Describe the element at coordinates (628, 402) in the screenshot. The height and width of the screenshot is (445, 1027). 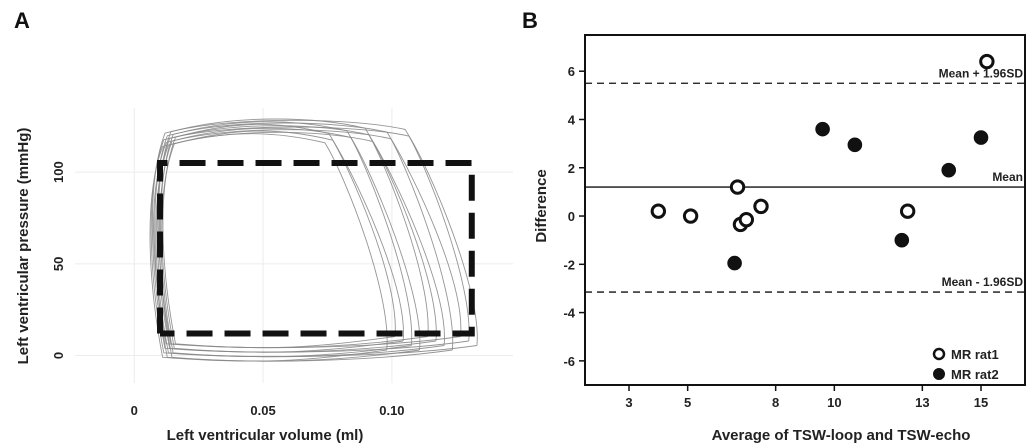
I see `b-x-tick-label: 3` at that location.